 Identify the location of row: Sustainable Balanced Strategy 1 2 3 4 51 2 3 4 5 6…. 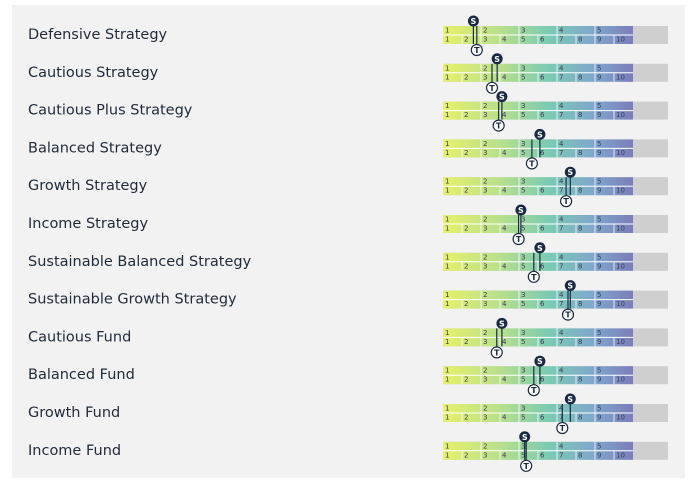
(348, 262).